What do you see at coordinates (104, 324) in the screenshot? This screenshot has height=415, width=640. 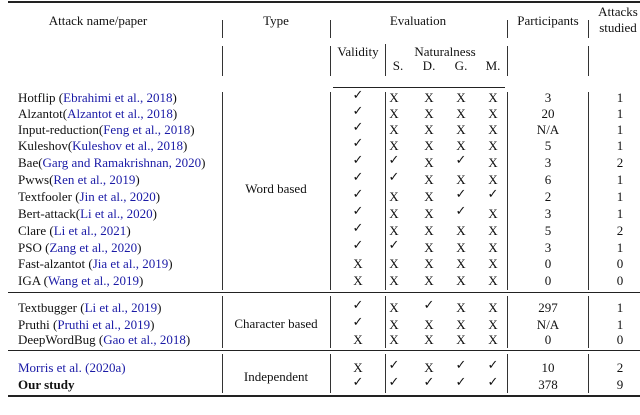 I see `citation-link: Pruthi et al., 2019` at bounding box center [104, 324].